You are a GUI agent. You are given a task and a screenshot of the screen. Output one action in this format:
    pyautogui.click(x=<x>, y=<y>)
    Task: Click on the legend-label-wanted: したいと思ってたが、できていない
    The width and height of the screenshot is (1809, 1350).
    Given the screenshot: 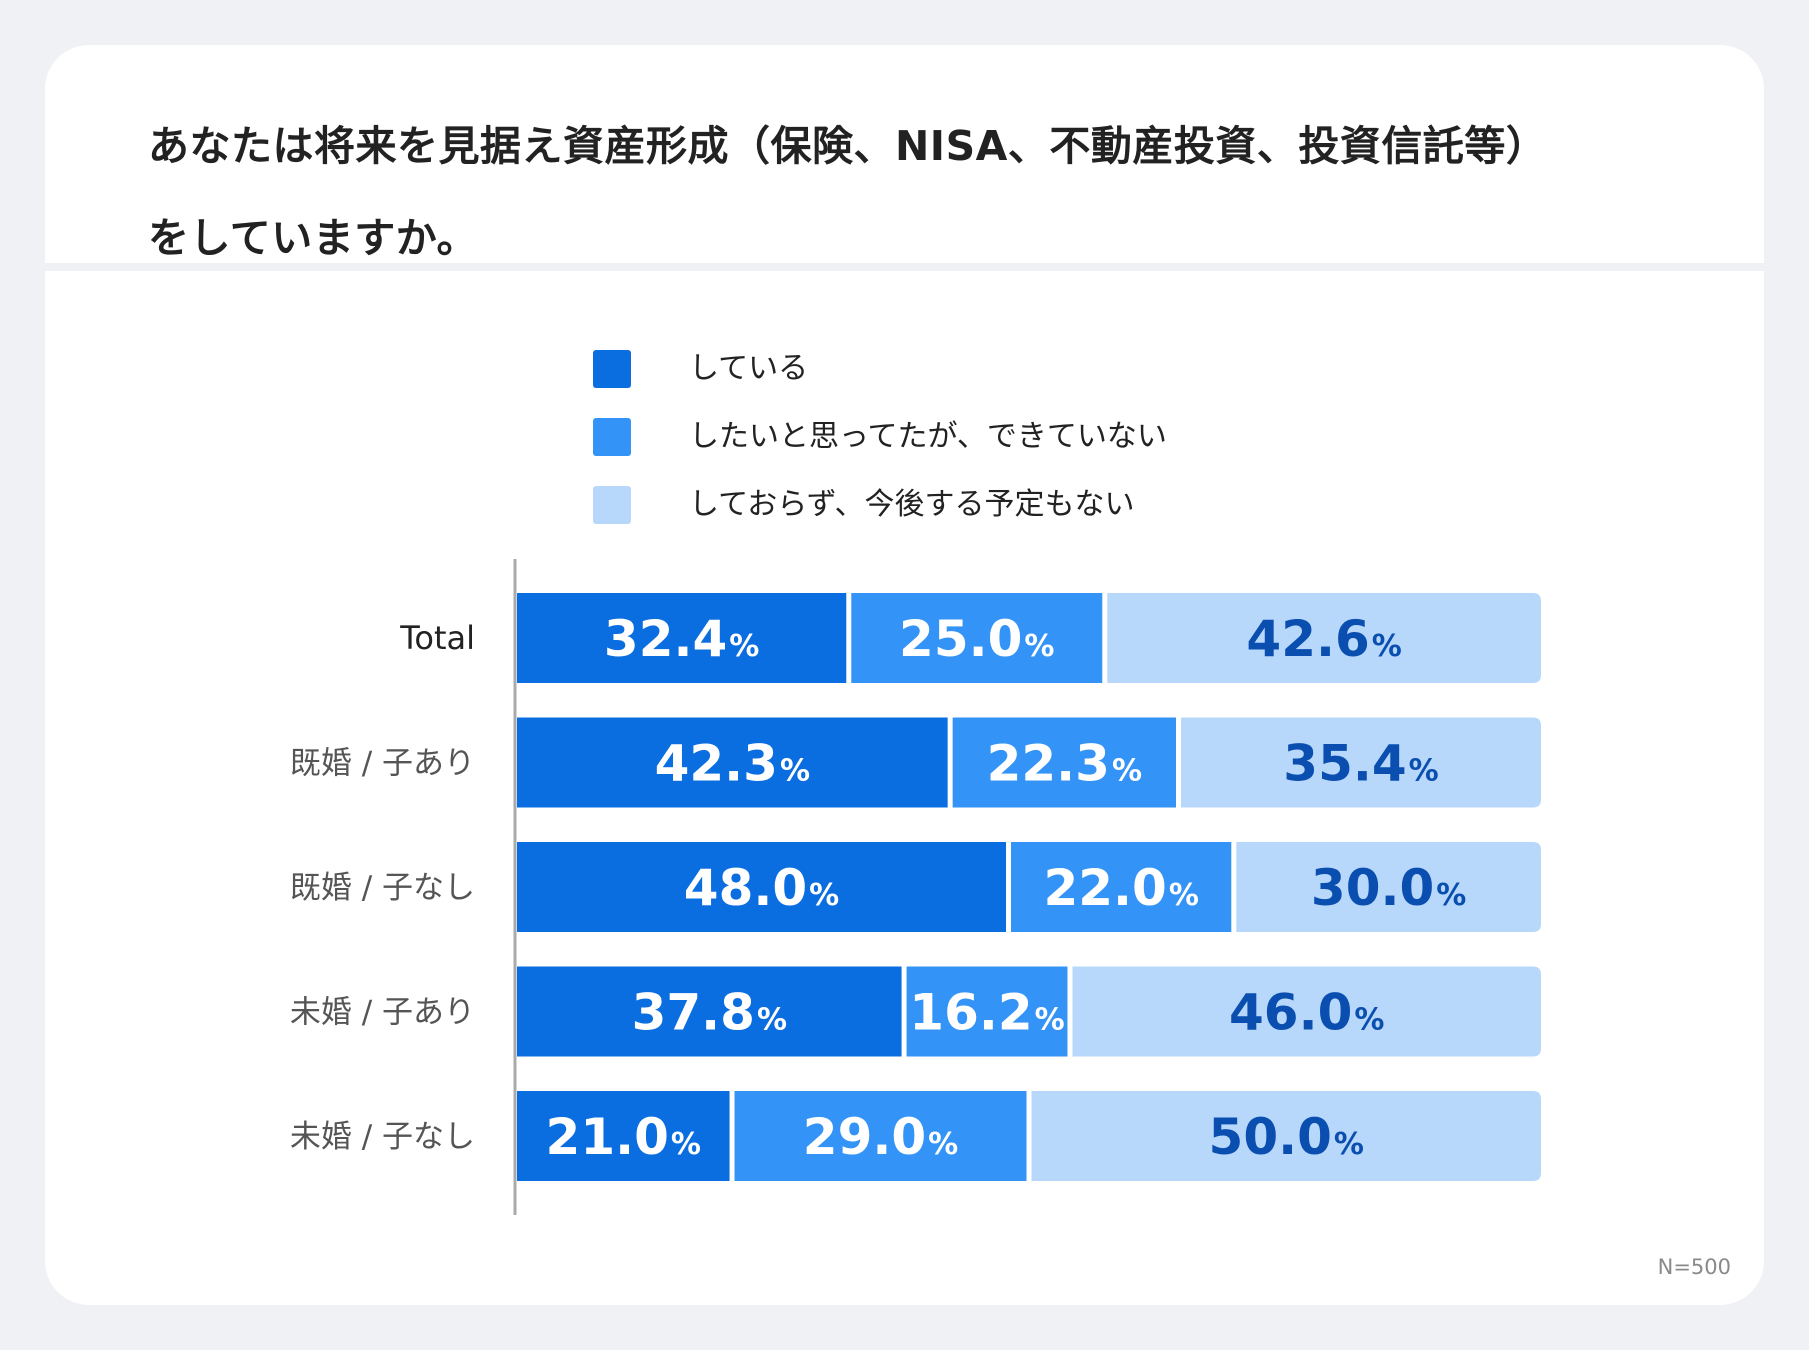 What is the action you would take?
    pyautogui.click(x=928, y=436)
    